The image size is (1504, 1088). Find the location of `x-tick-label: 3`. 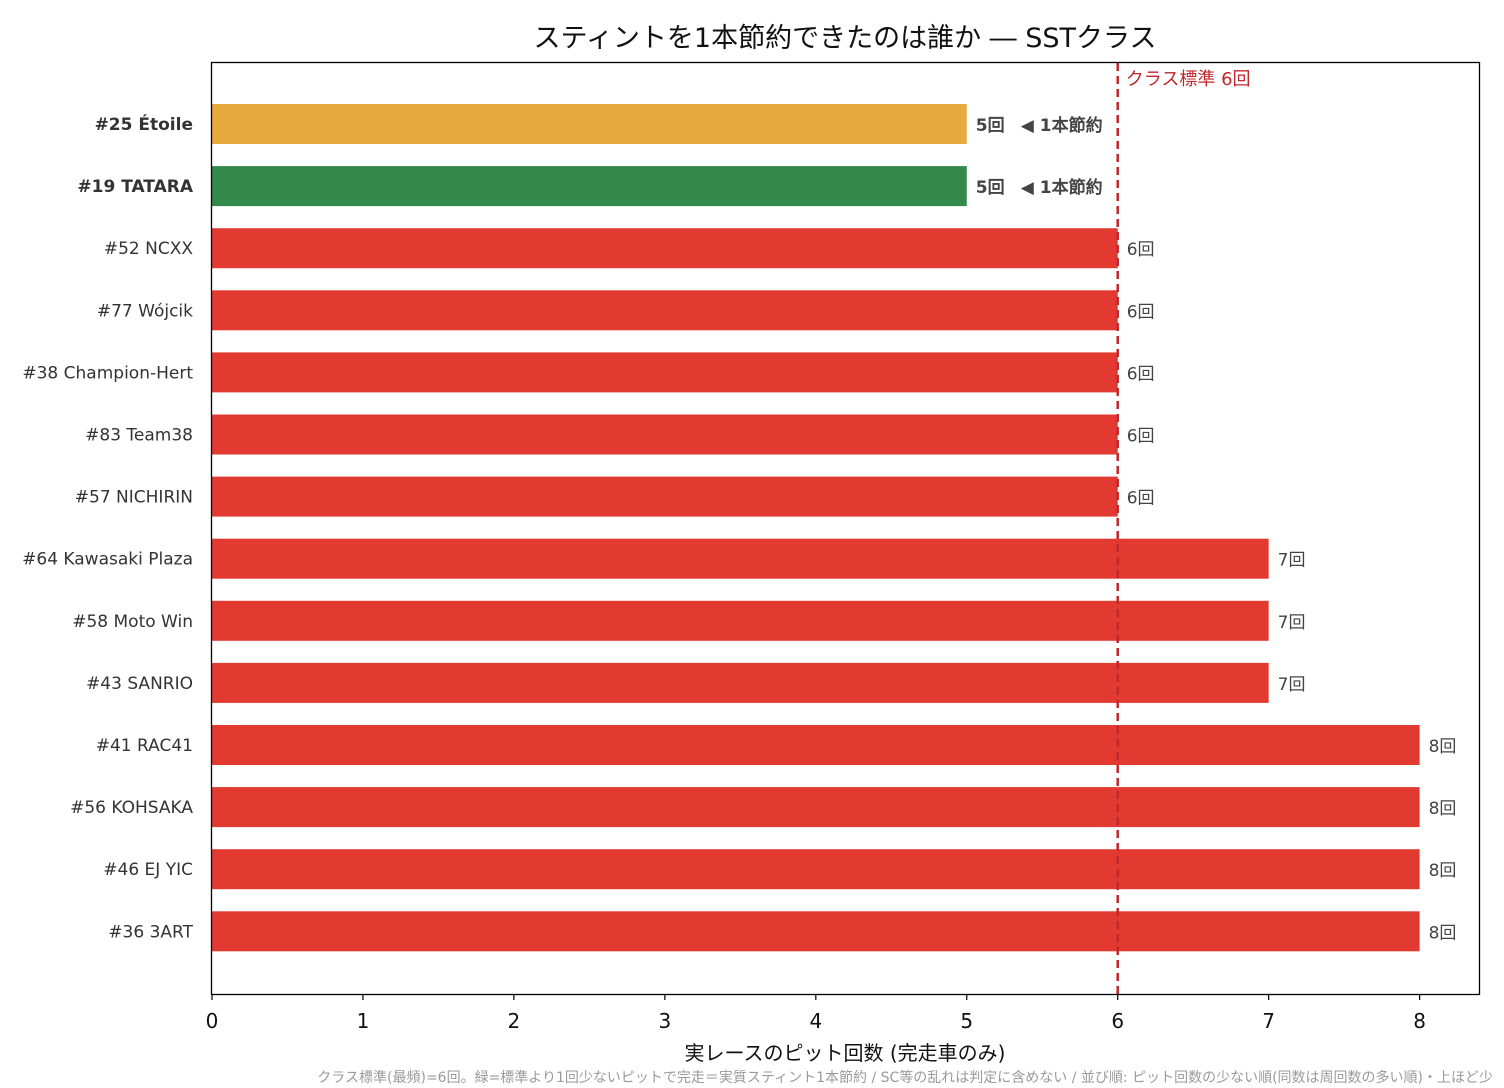

x-tick-label: 3 is located at coordinates (664, 1021).